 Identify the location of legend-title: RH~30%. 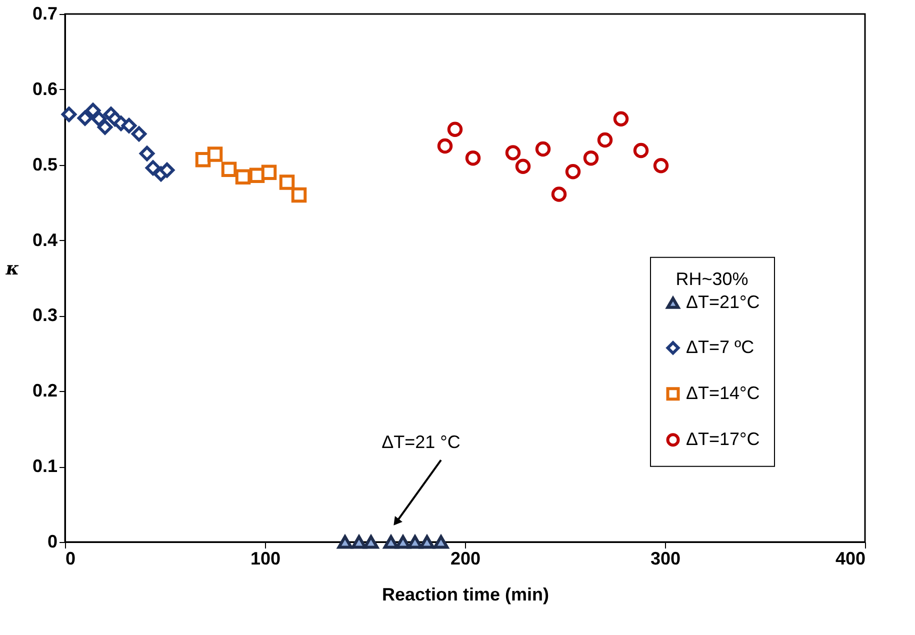
(712, 278).